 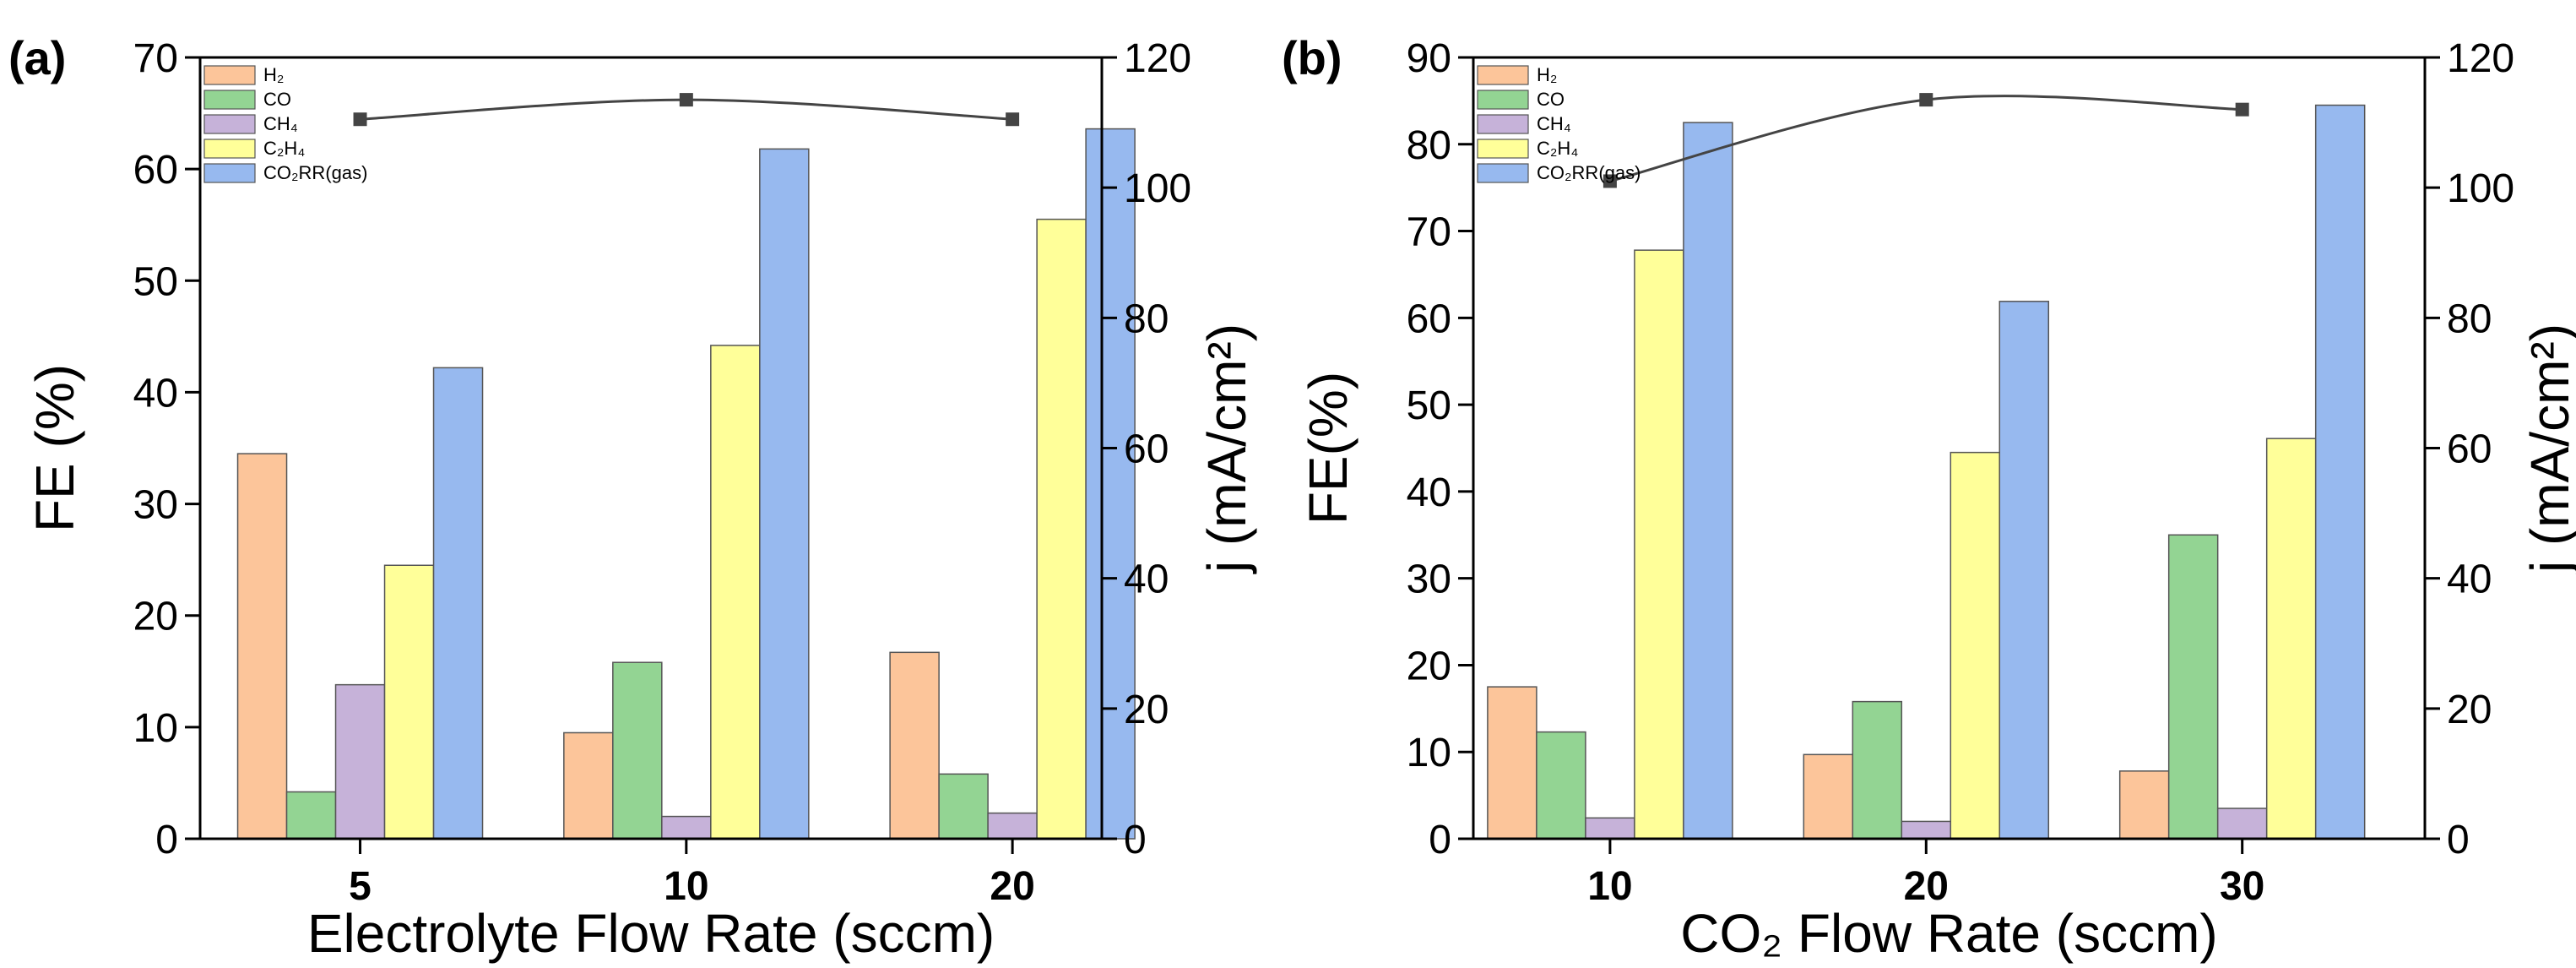 I want to click on panel-label: (a), so click(x=37, y=57).